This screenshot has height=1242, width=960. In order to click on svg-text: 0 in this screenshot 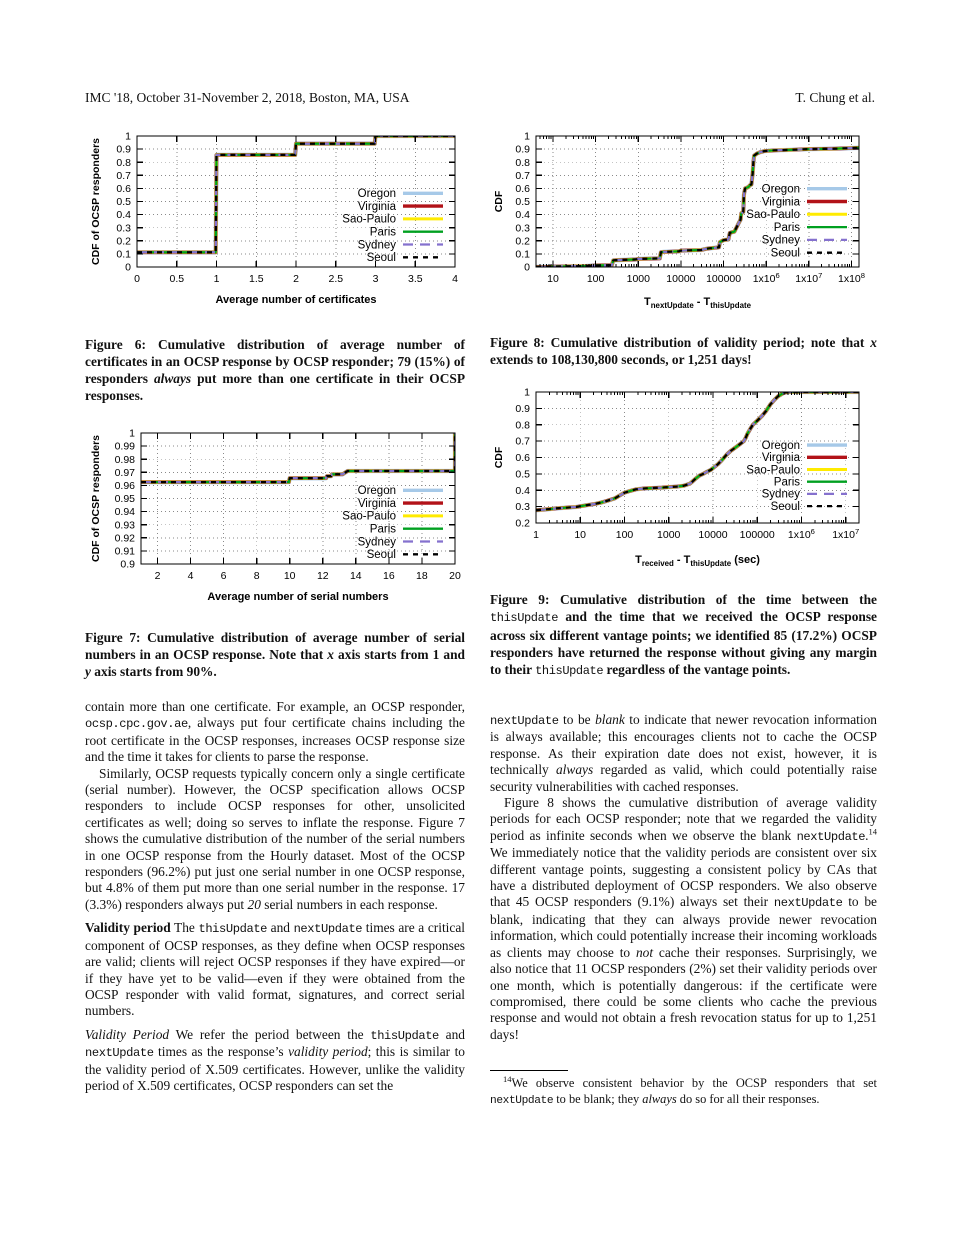, I will do `click(128, 268)`.